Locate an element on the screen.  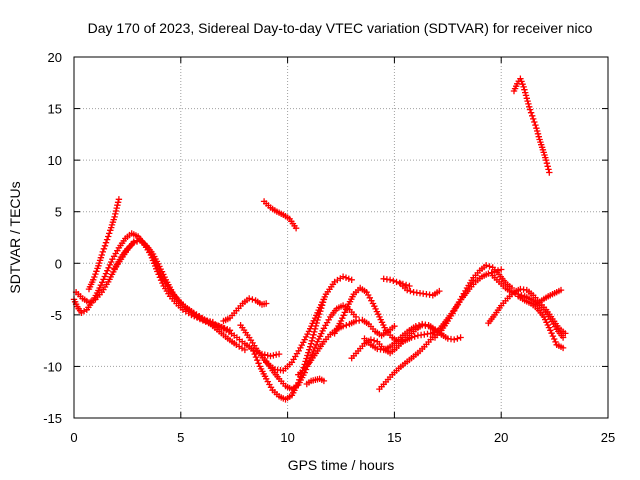
x-tick-label: 20 is located at coordinates (501, 437).